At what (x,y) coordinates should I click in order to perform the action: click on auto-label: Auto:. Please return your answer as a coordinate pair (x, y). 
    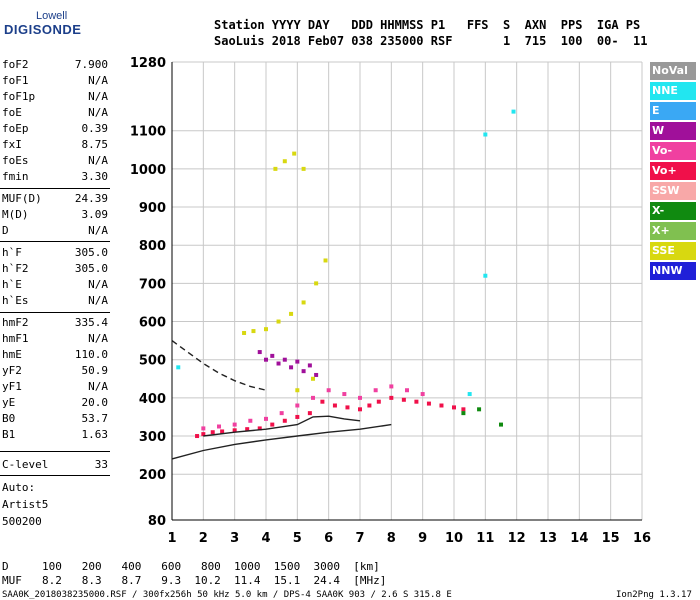
    Looking at the image, I should click on (19, 487).